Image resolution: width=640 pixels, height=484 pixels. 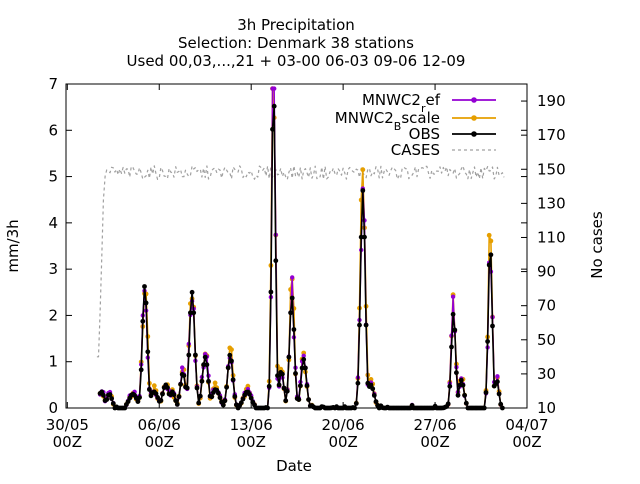 I want to click on legend-label-cases: CASES, so click(x=415, y=150).